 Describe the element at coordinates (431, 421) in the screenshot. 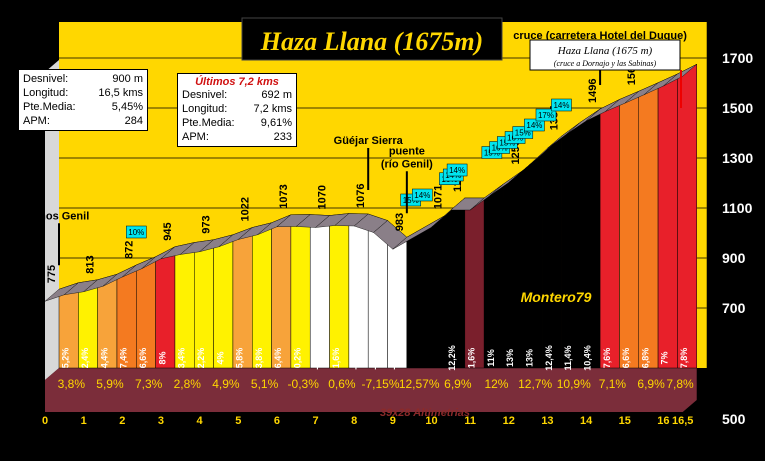

I see `x-tick-label: 10` at that location.